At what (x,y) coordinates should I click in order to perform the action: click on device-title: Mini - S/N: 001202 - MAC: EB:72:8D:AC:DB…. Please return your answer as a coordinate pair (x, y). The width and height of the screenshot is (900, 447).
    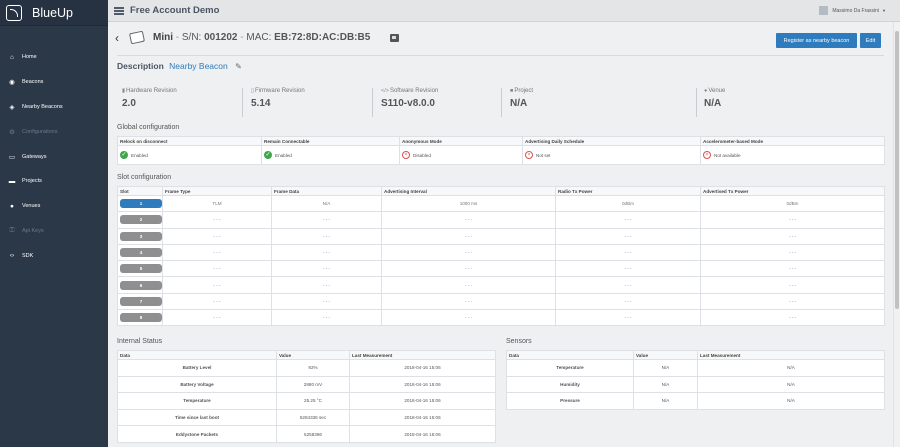
    Looking at the image, I should click on (262, 37).